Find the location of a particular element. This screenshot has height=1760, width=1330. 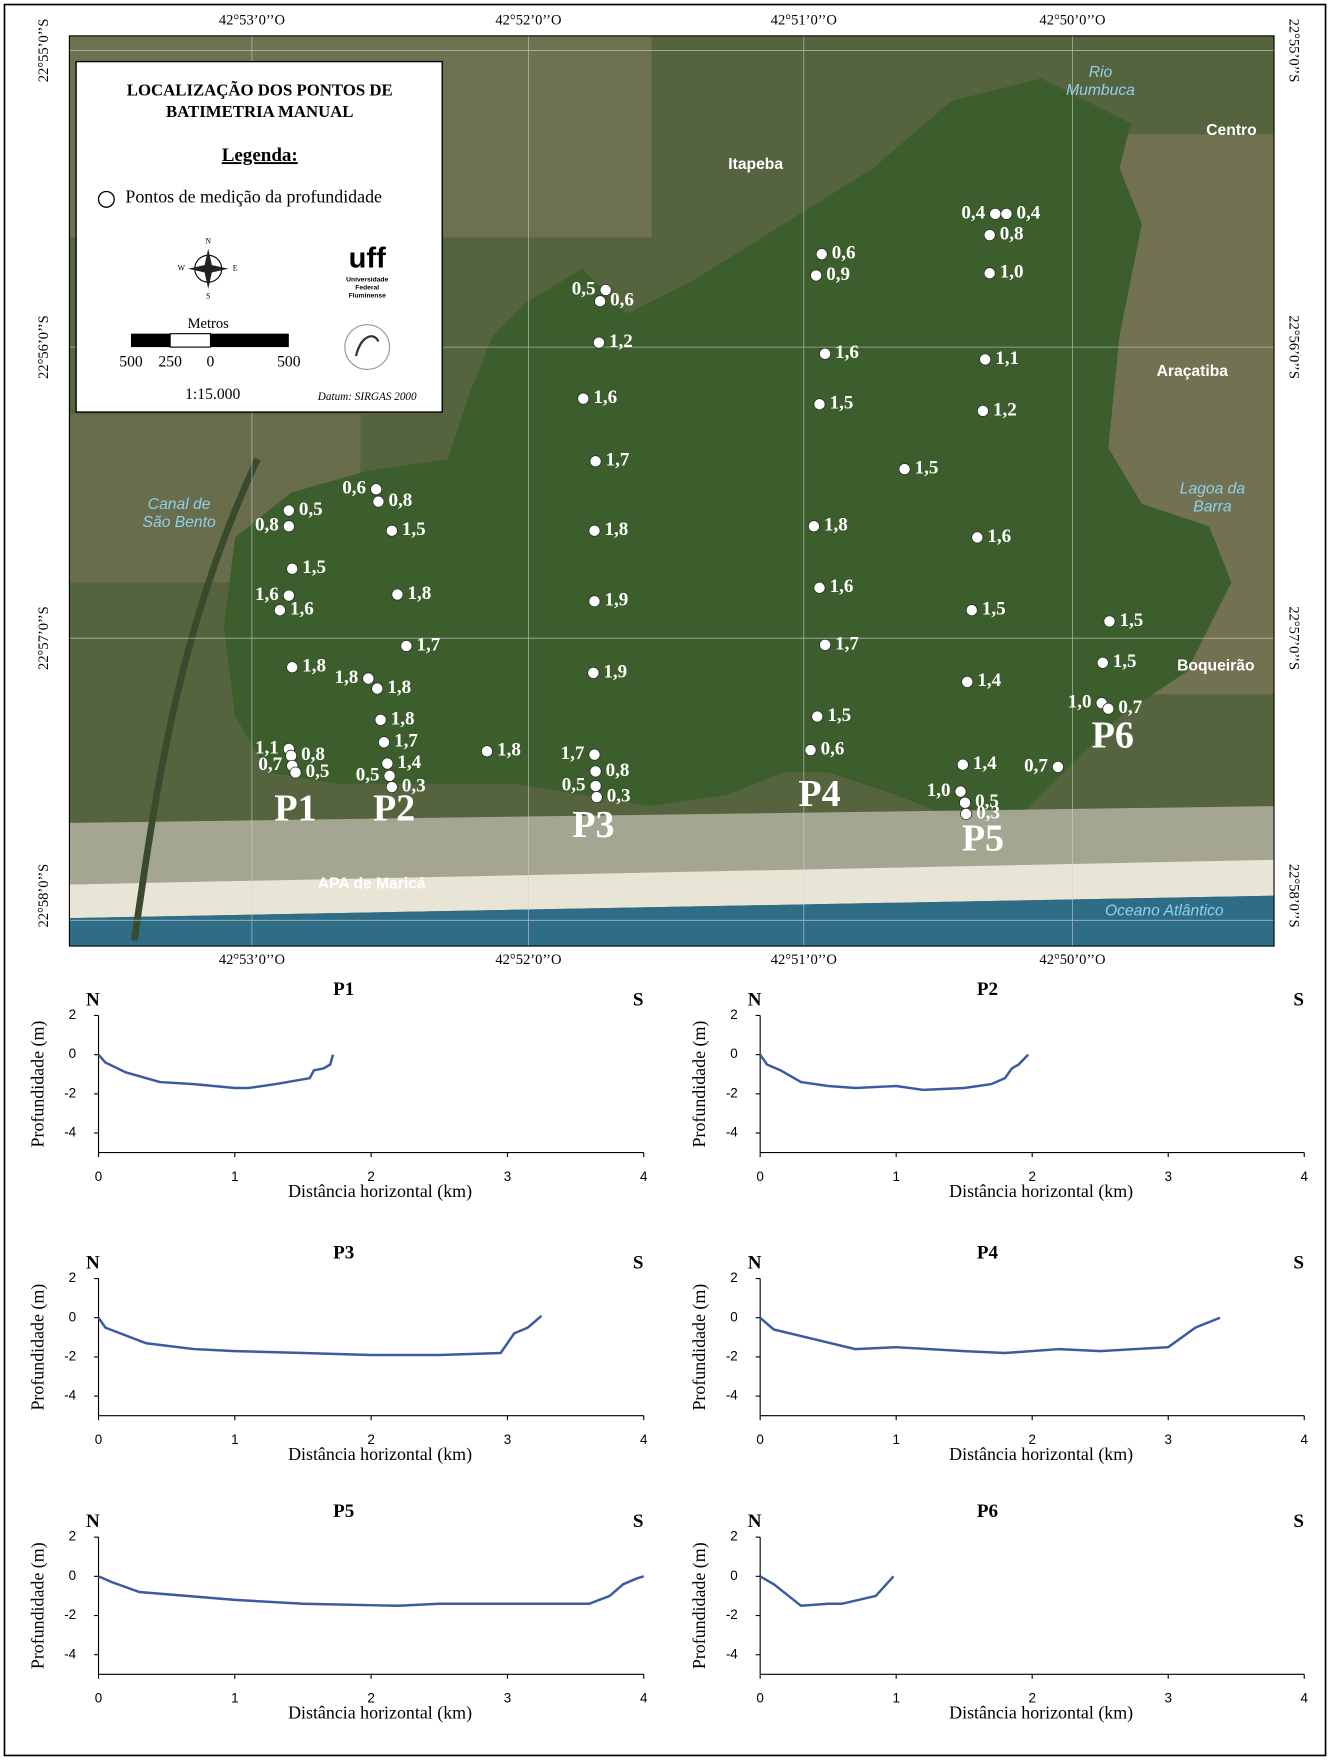

lat-label: 22°58’0’’S is located at coordinates (44, 896).